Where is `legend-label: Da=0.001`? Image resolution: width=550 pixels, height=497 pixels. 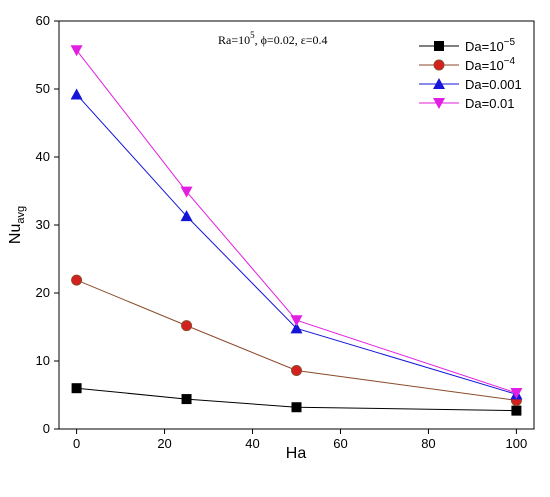
legend-label: Da=0.001 is located at coordinates (493, 84).